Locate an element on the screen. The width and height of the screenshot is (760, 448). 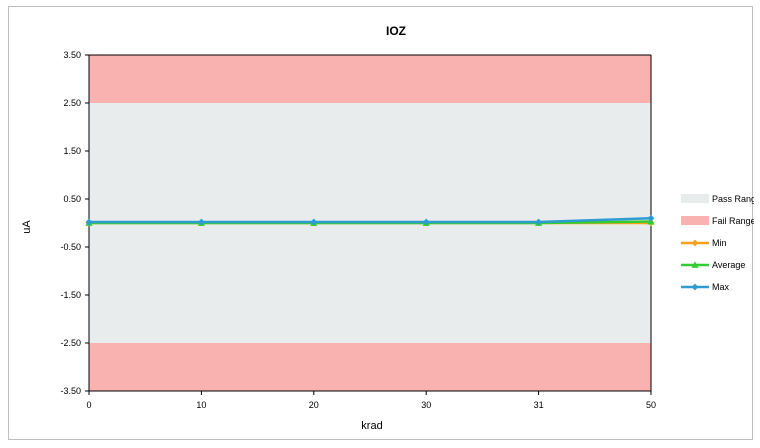
legend-marker-min is located at coordinates (695, 243).